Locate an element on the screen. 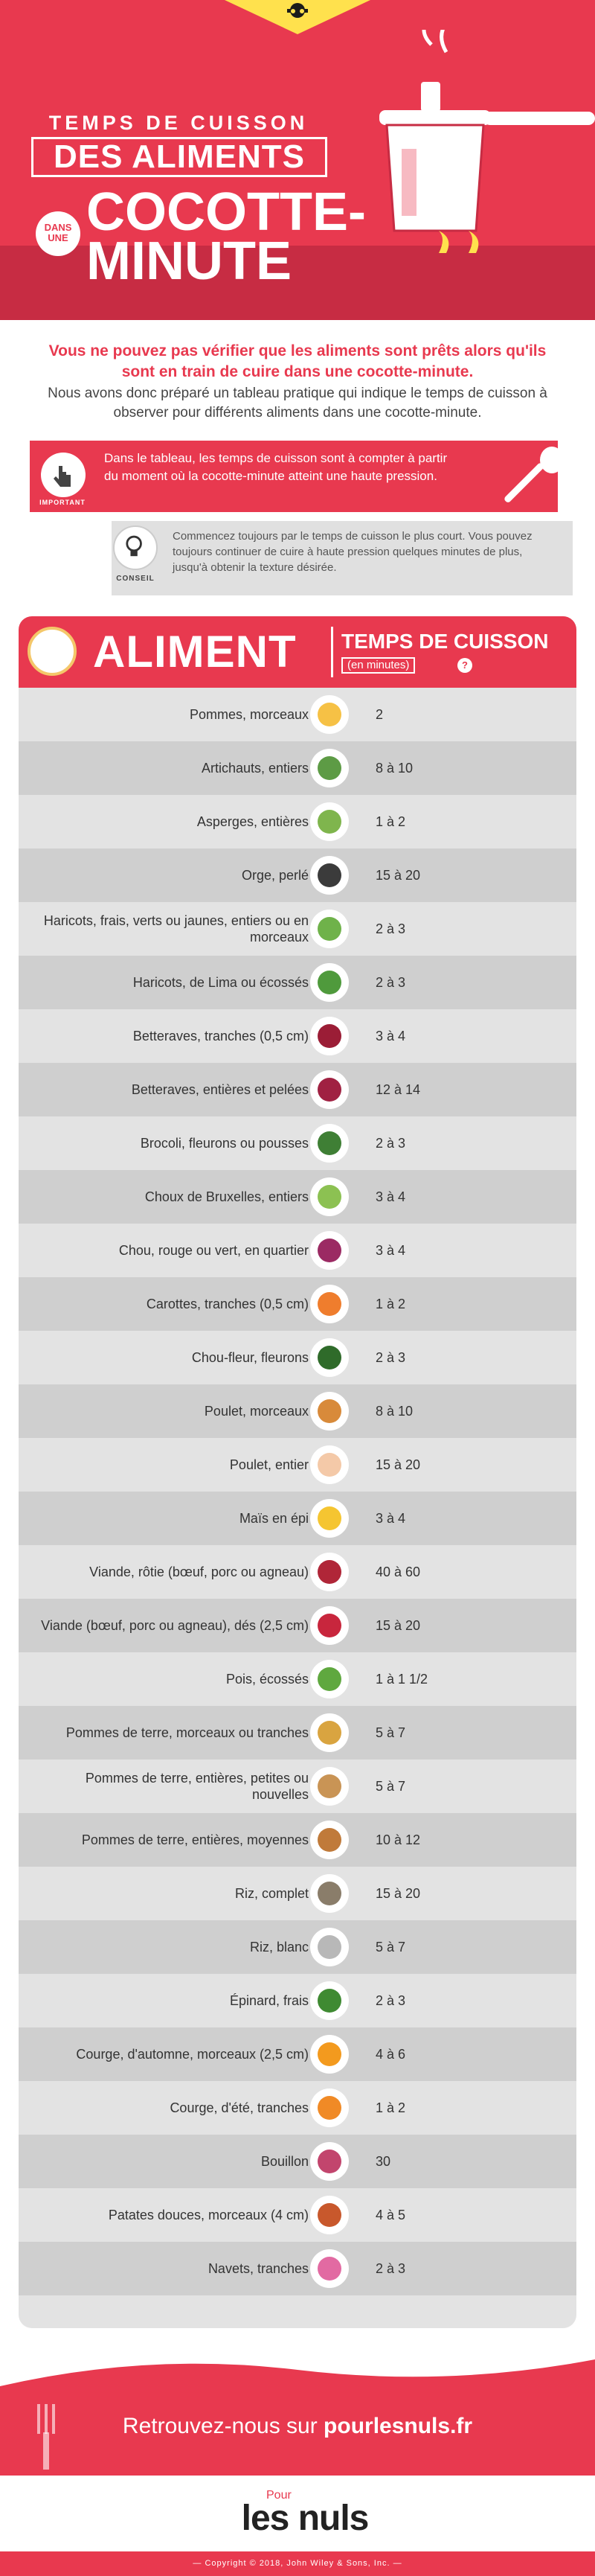 Image resolution: width=595 pixels, height=2576 pixels. fork-icon is located at coordinates (46, 2437).